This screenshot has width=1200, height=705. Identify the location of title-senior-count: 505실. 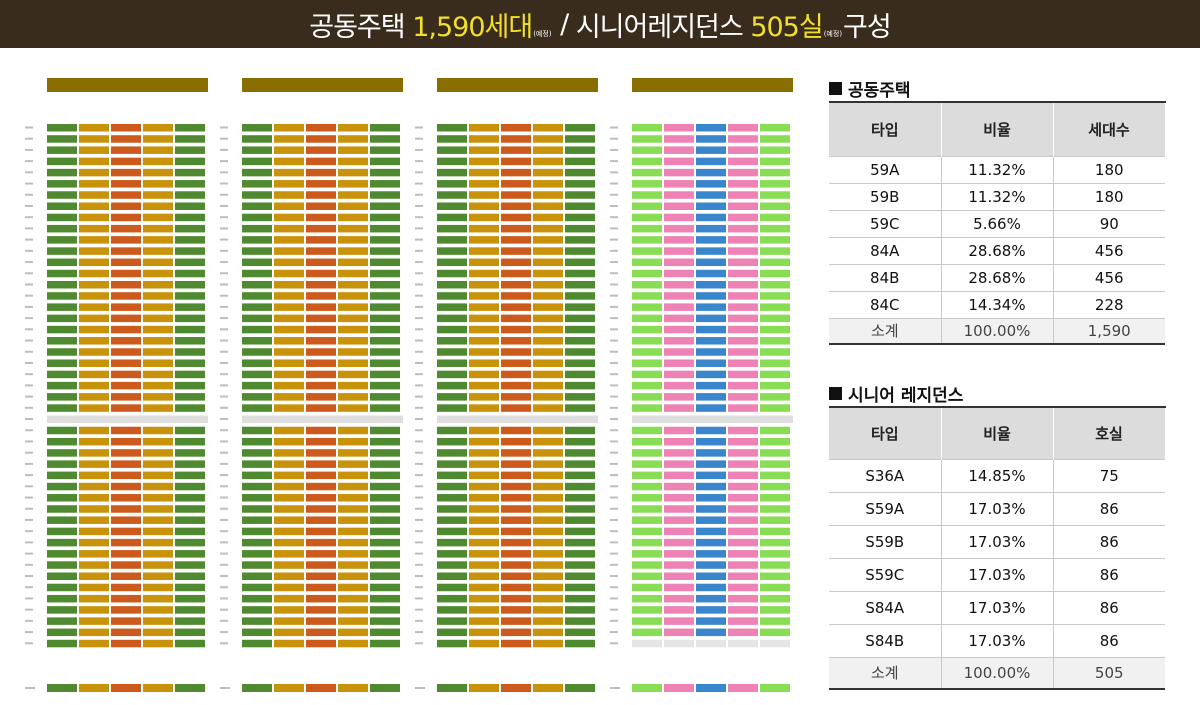
(786, 27).